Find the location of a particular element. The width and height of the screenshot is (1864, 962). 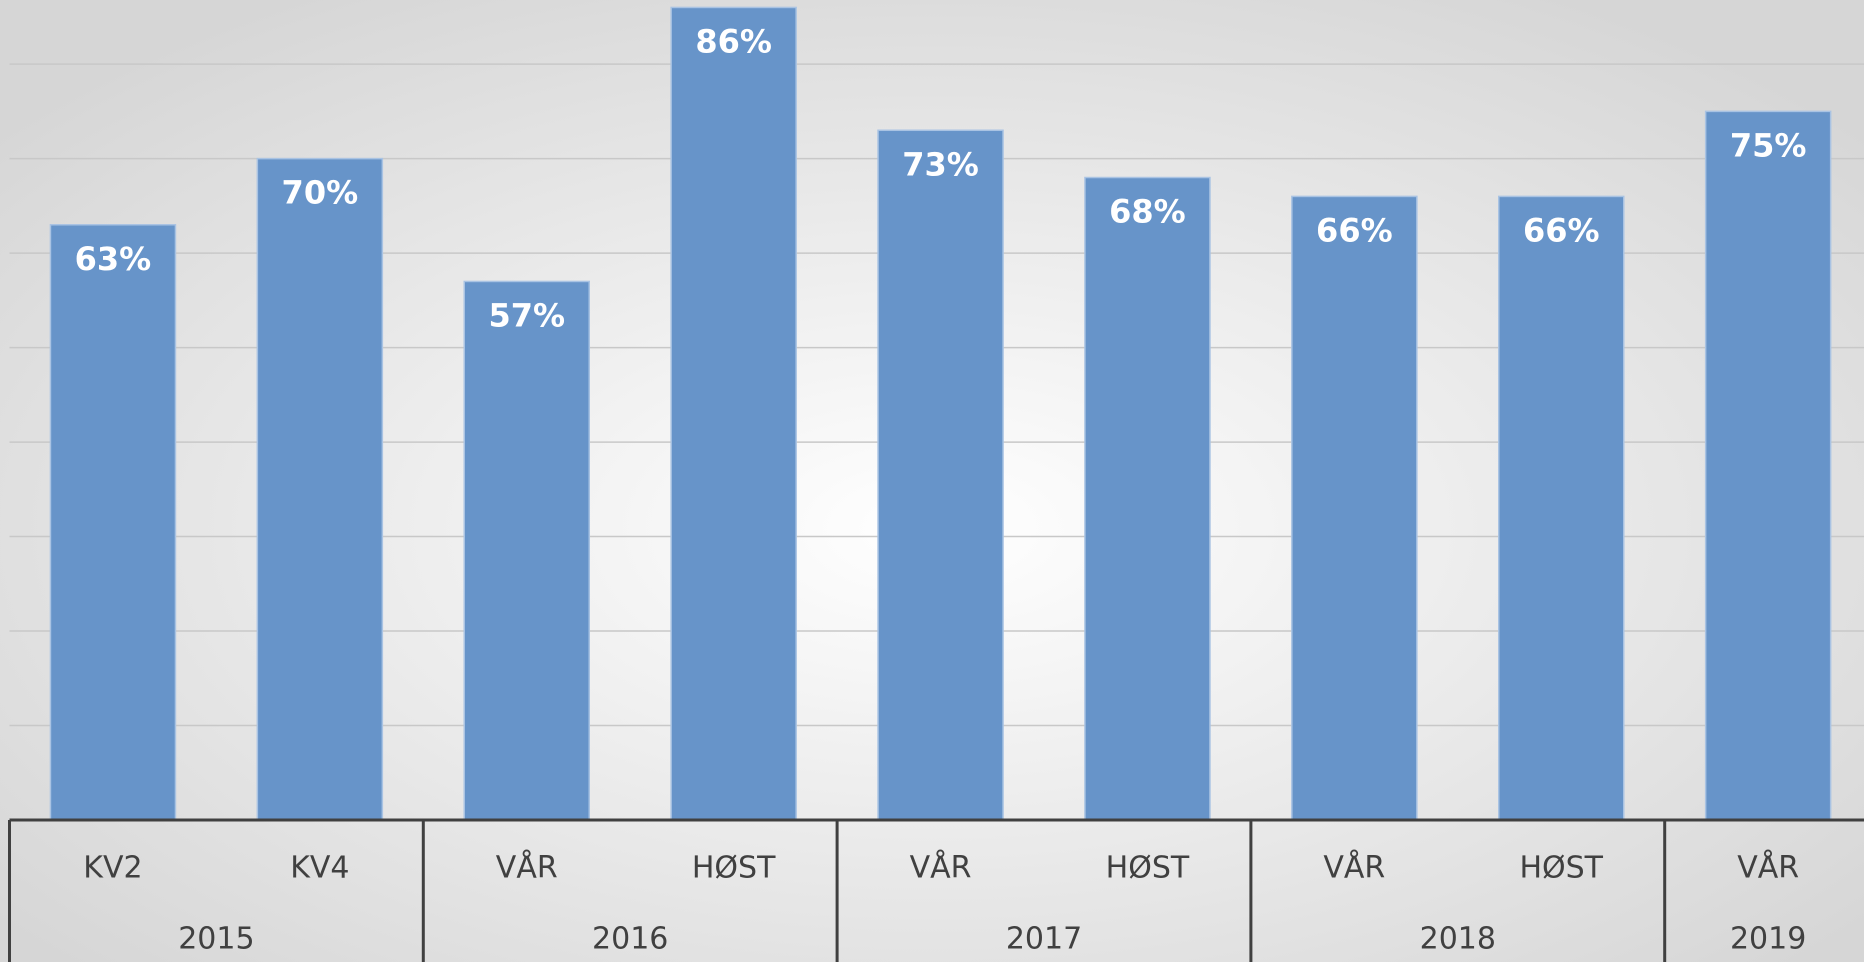

x-tick-label: KV2 is located at coordinates (112, 868).